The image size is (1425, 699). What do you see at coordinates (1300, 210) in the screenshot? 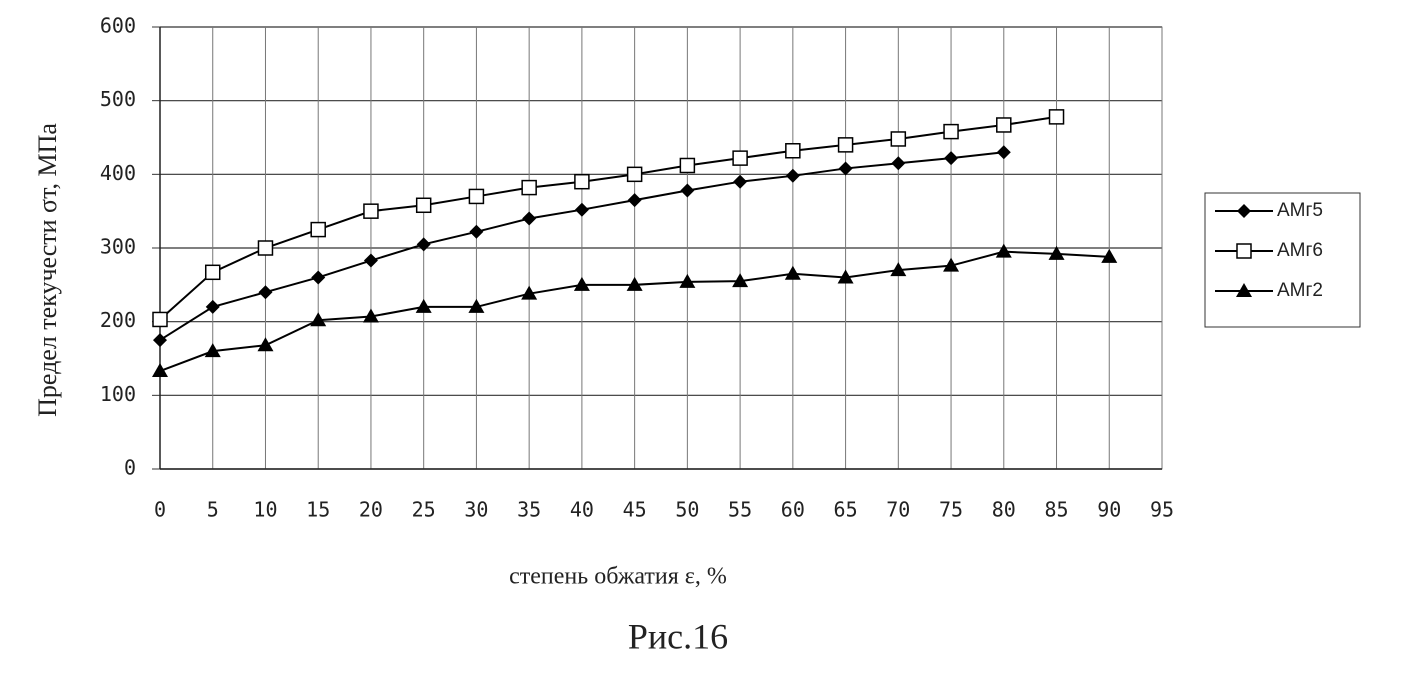
I see `legend-label: АМг5` at bounding box center [1300, 210].